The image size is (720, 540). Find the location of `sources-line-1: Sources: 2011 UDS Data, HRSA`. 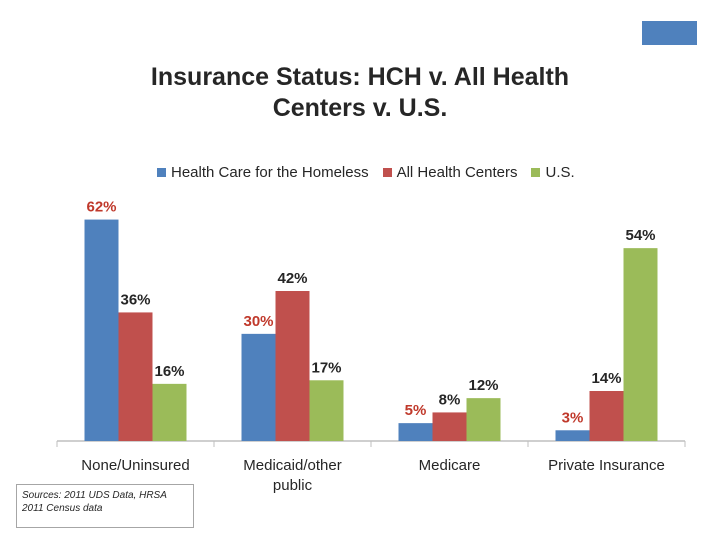

sources-line-1: Sources: 2011 UDS Data, HRSA is located at coordinates (94, 495).